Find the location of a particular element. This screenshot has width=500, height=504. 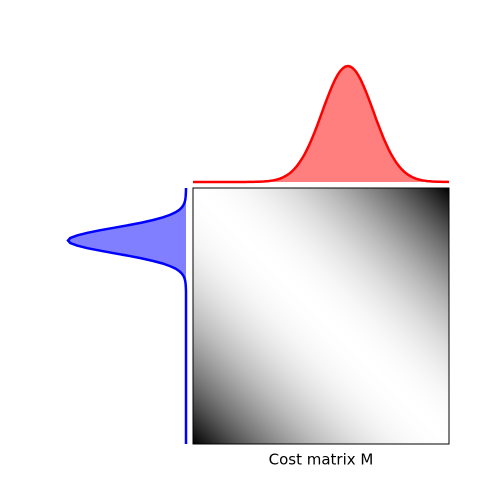

source-area is located at coordinates (127, 316).